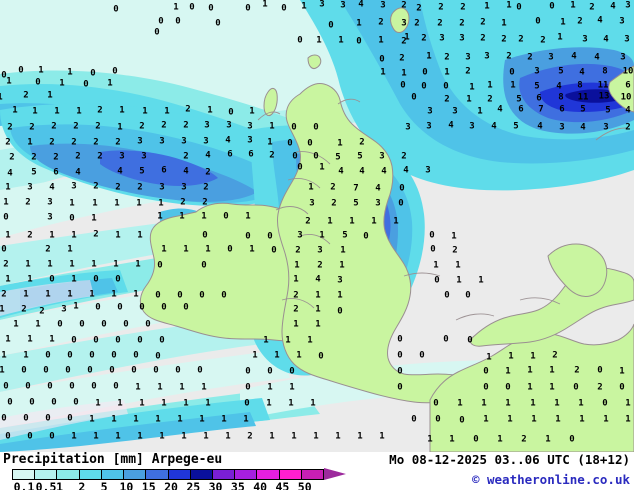 The image size is (634, 490). I want to click on precip-value-label: 11, so click(583, 97).